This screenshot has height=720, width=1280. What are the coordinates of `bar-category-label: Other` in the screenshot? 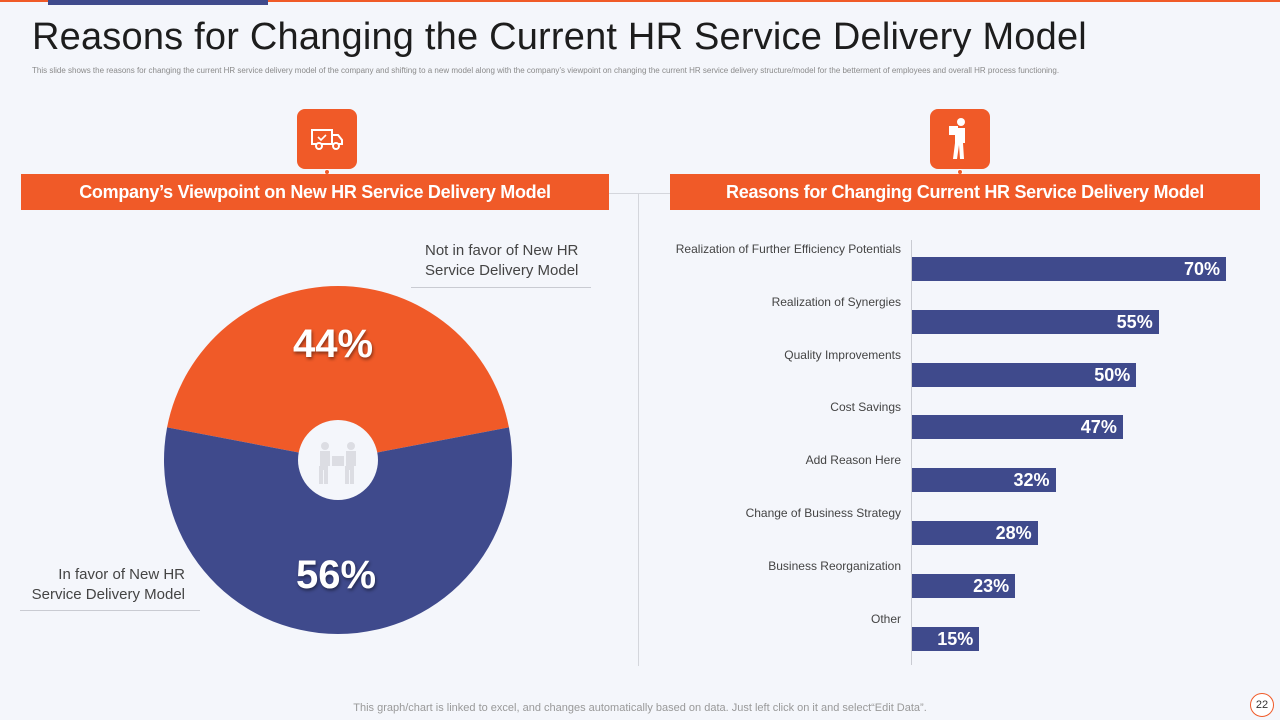 It's located at (885, 618).